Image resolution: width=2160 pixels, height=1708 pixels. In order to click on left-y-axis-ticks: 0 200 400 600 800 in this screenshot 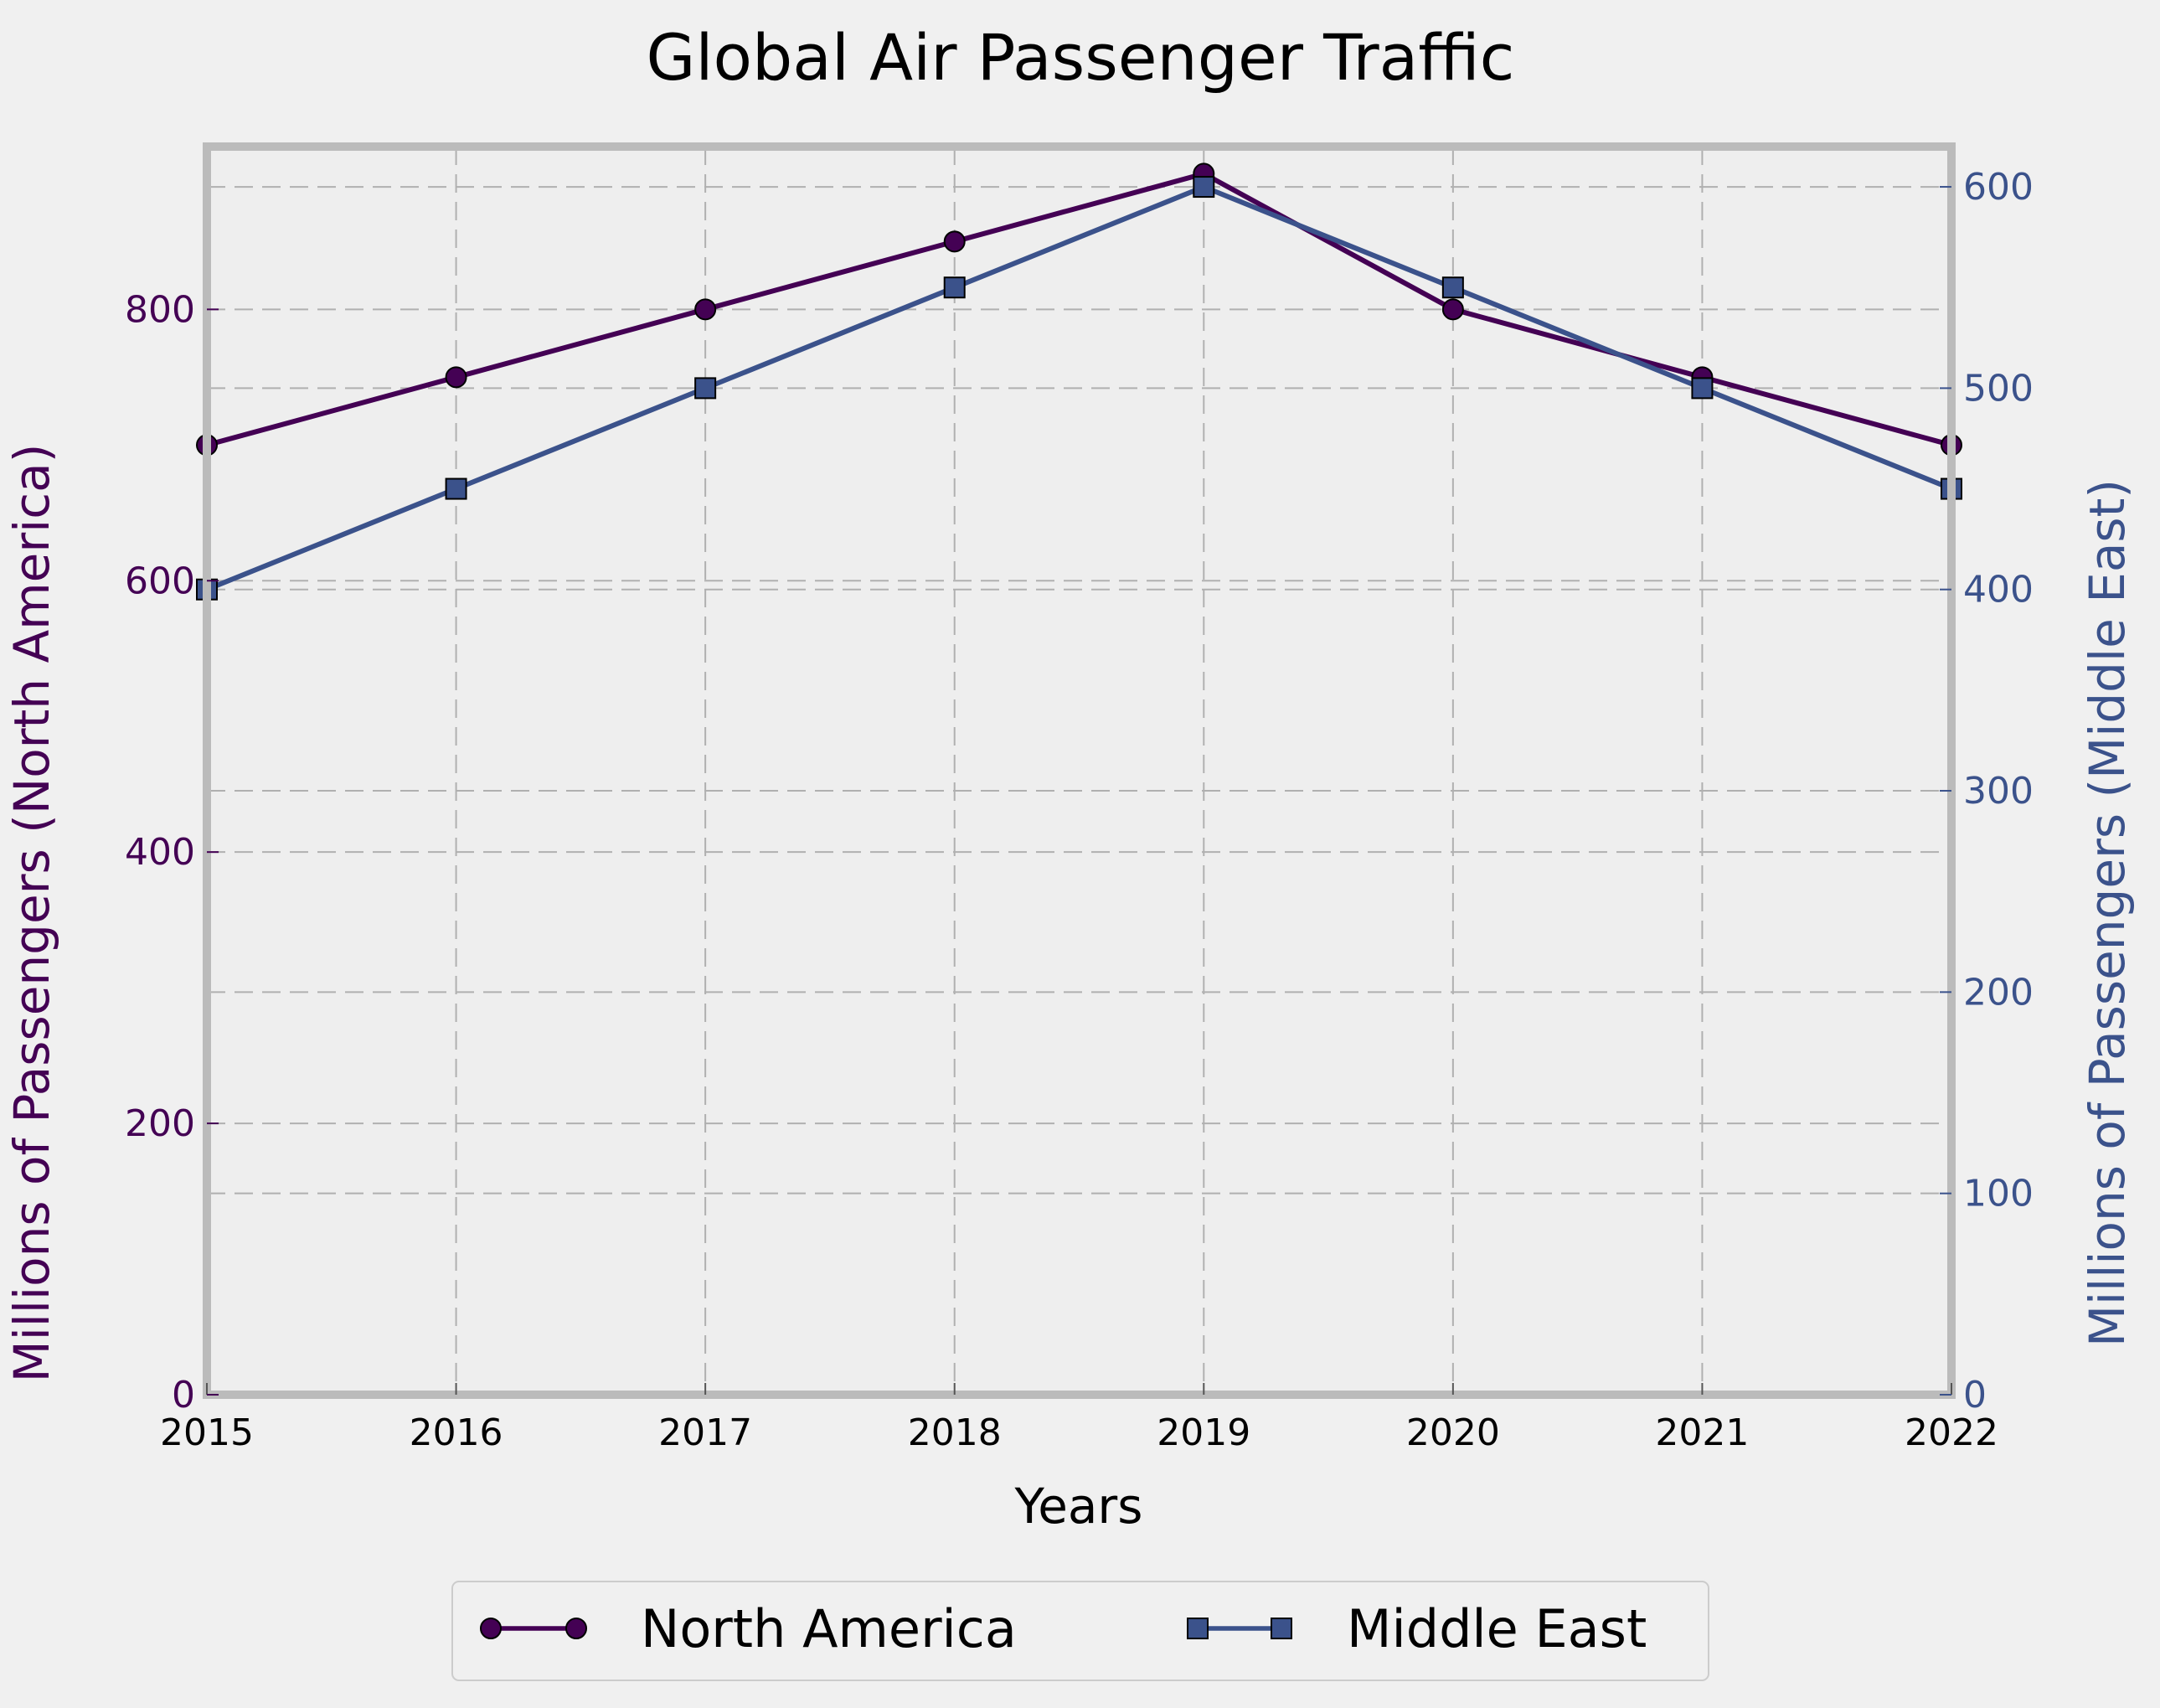, I will do `click(172, 852)`.